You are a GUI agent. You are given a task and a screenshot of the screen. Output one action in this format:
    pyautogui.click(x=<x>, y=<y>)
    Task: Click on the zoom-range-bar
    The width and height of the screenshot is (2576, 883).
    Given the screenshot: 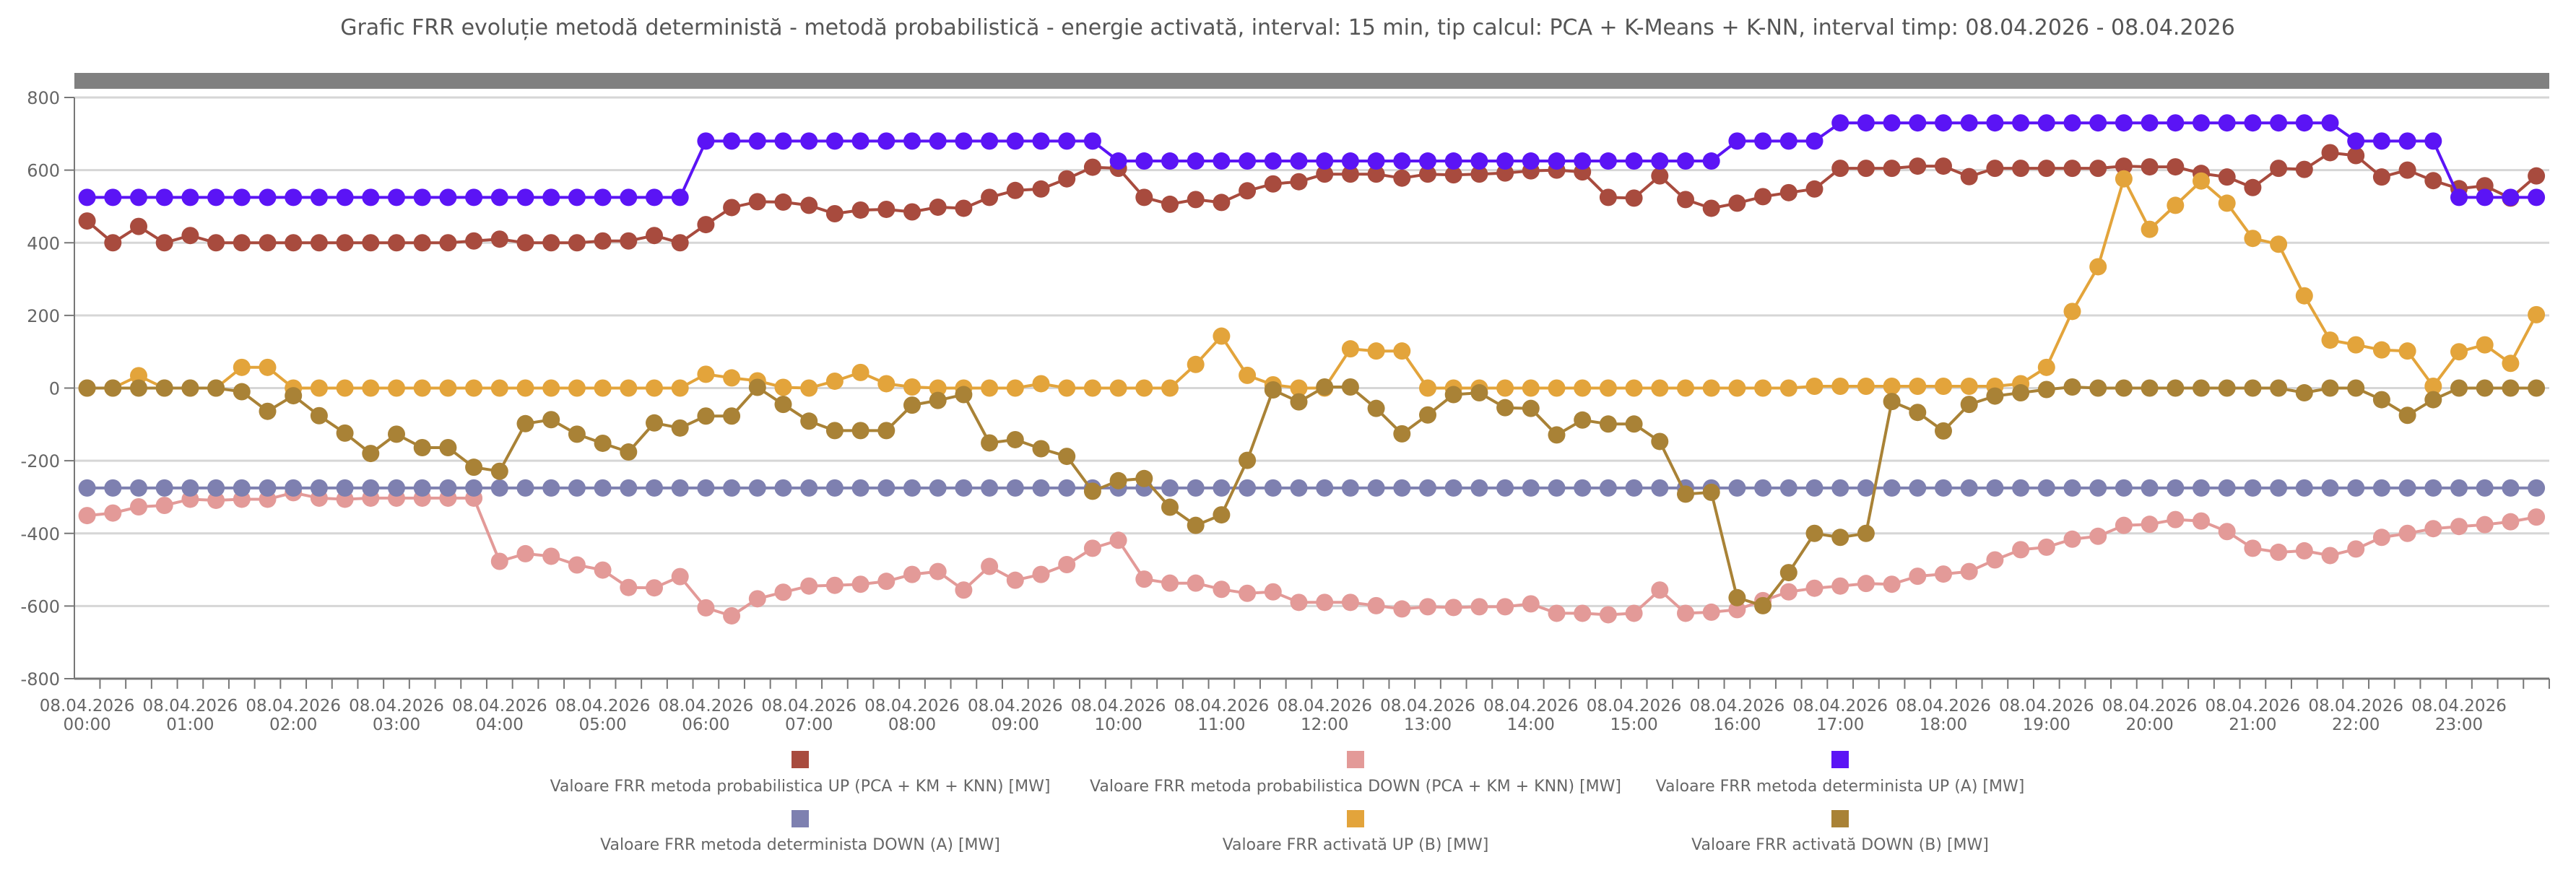 What is the action you would take?
    pyautogui.click(x=1311, y=81)
    